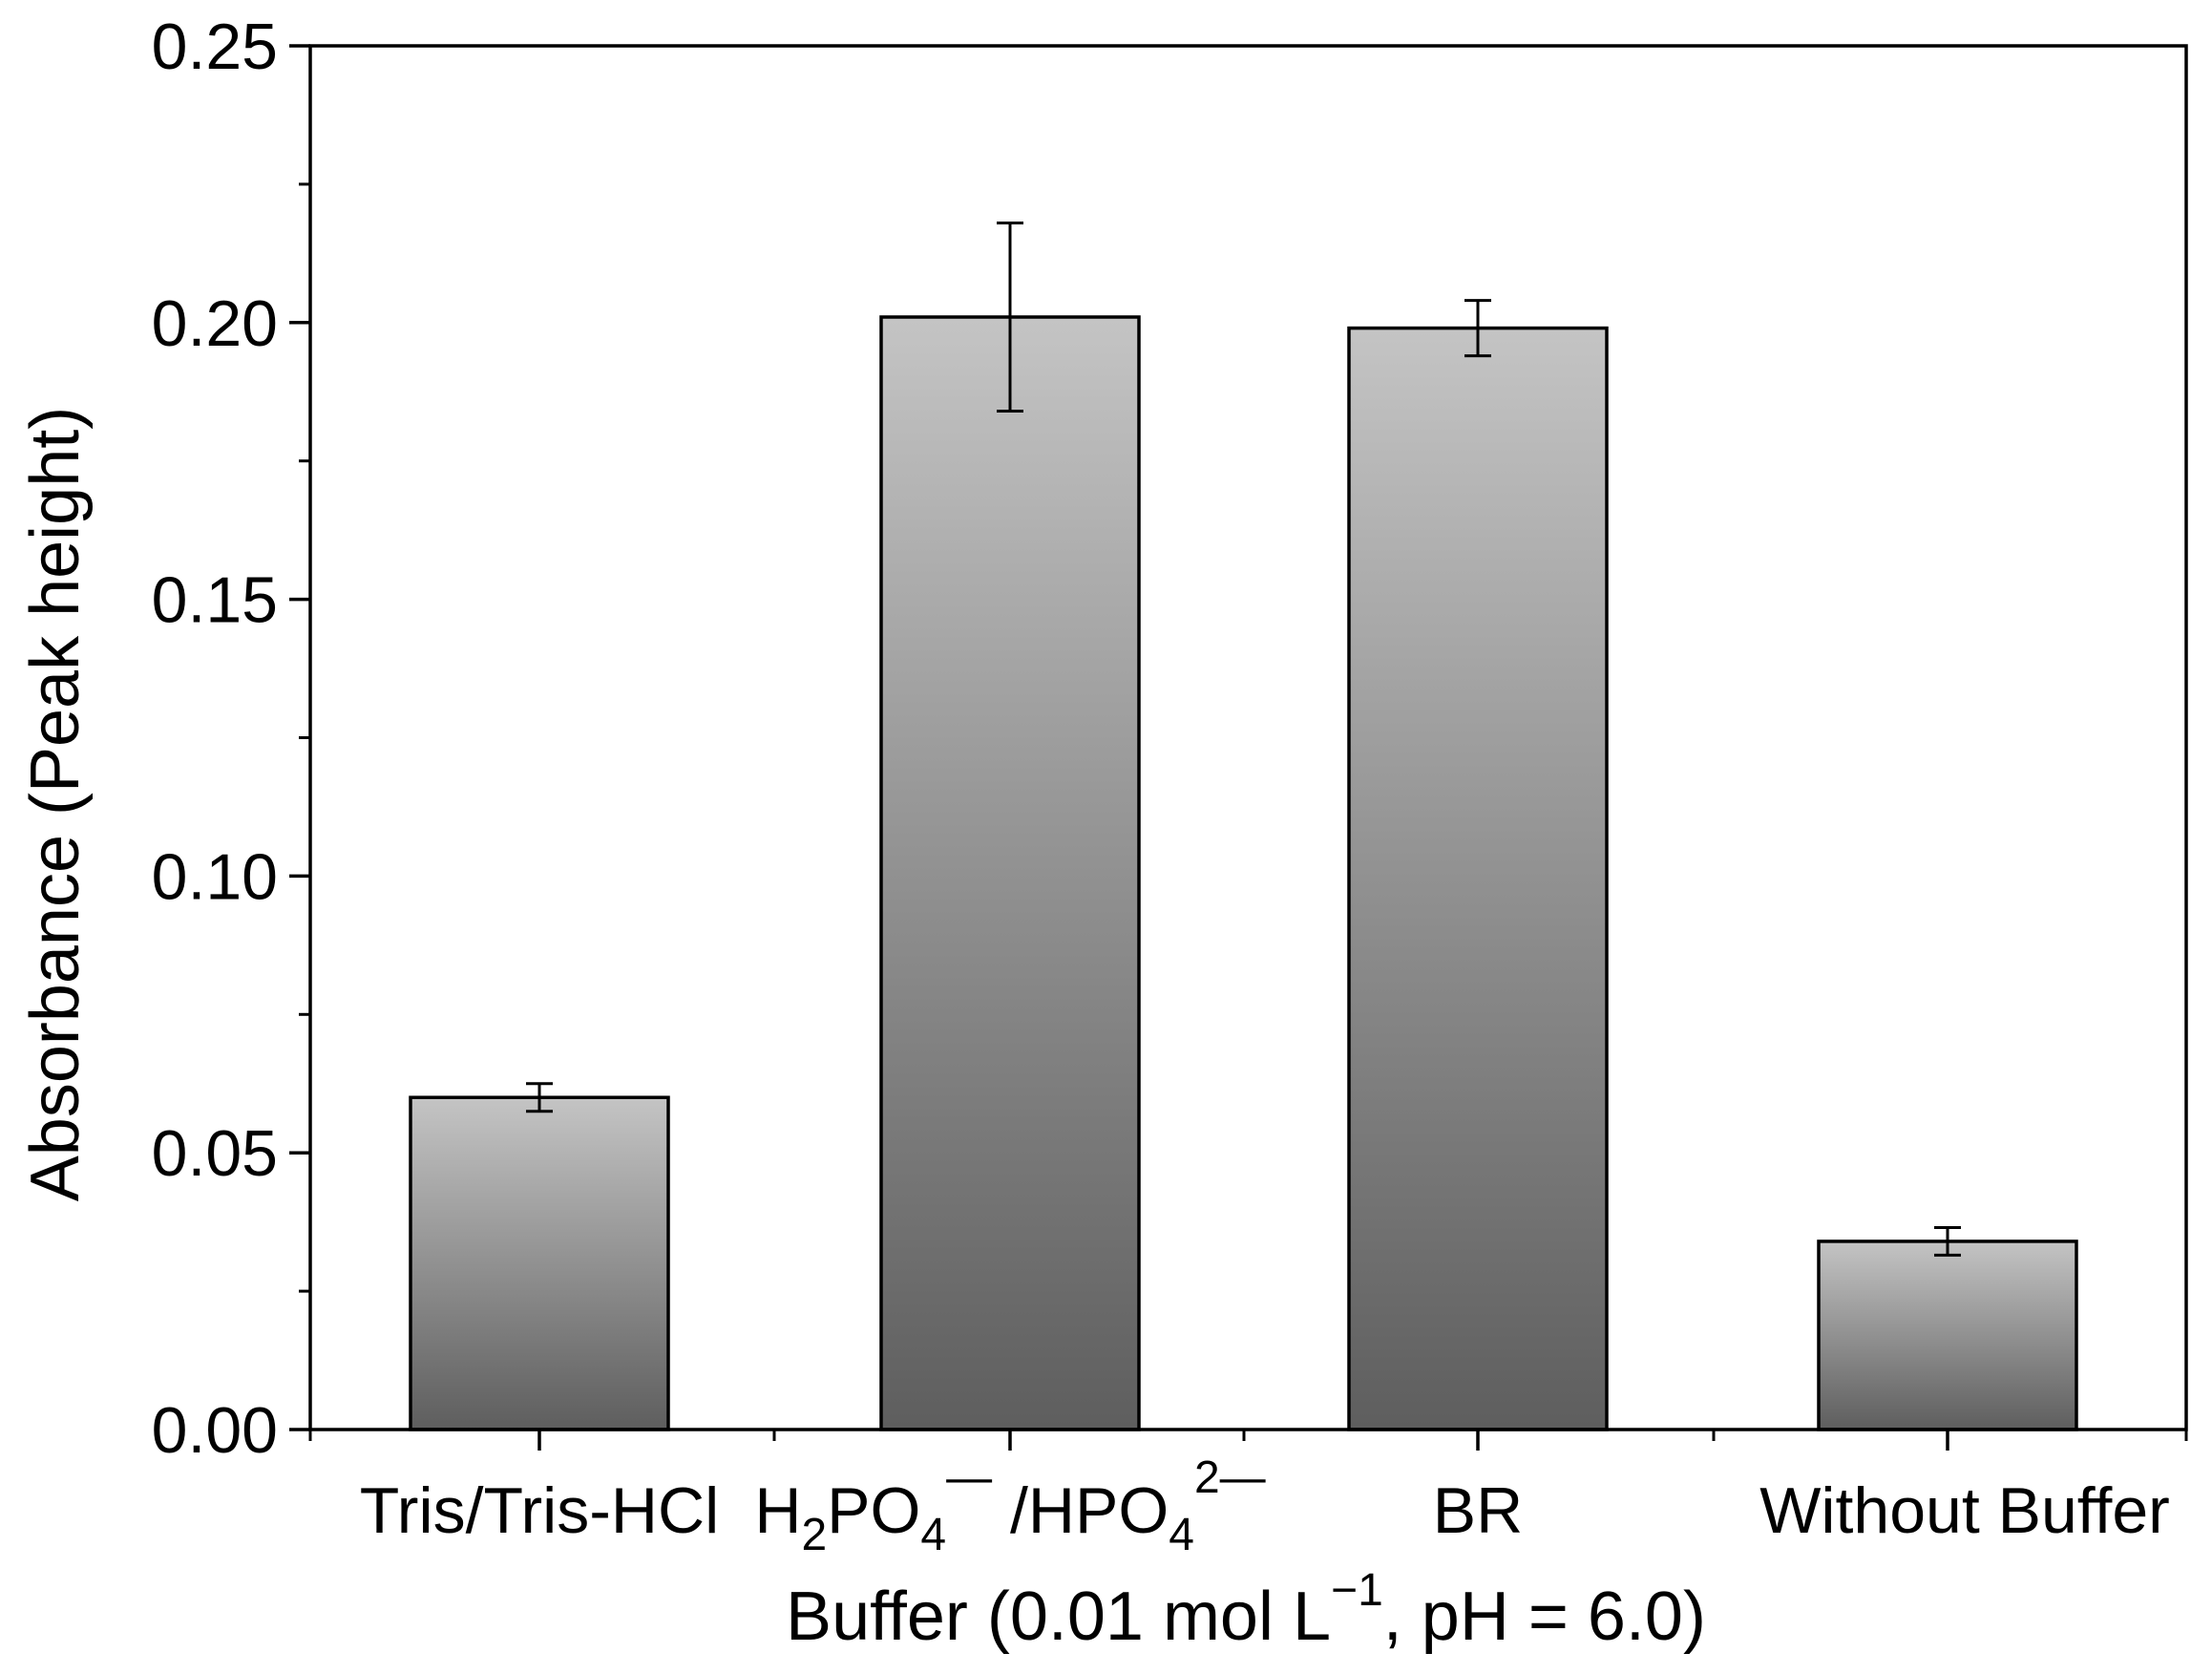 Image resolution: width=2212 pixels, height=1674 pixels. What do you see at coordinates (933, 1535) in the screenshot?
I see `phos-sub2: 4` at bounding box center [933, 1535].